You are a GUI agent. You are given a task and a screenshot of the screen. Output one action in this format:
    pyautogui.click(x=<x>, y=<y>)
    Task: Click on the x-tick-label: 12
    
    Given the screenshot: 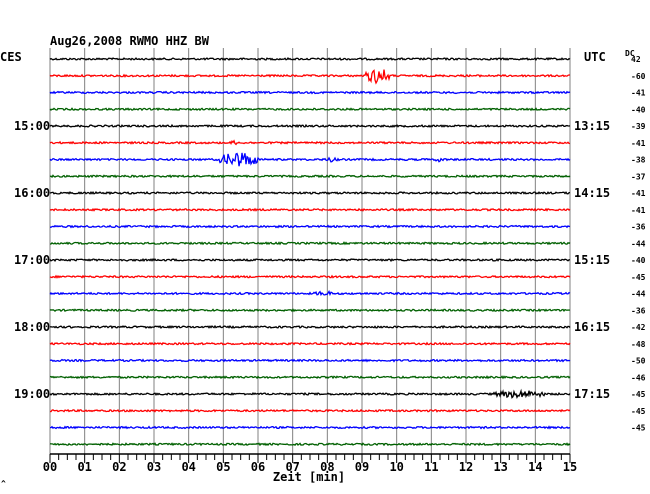 What is the action you would take?
    pyautogui.click(x=466, y=467)
    